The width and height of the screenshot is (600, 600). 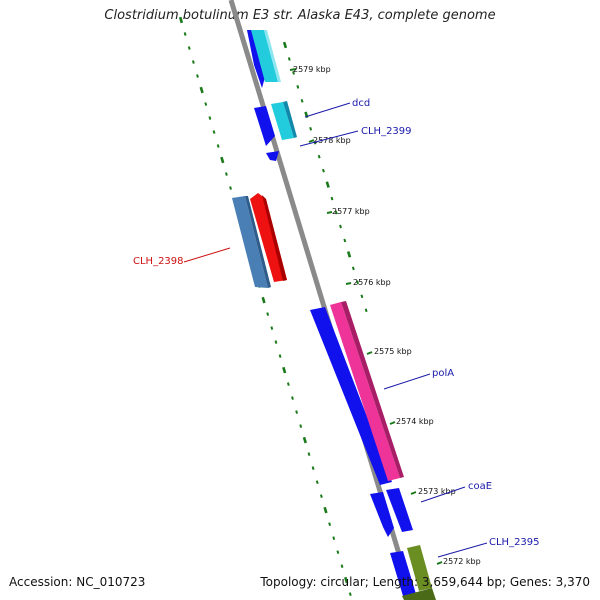 What do you see at coordinates (382, 514) in the screenshot?
I see `gene-coae` at bounding box center [382, 514].